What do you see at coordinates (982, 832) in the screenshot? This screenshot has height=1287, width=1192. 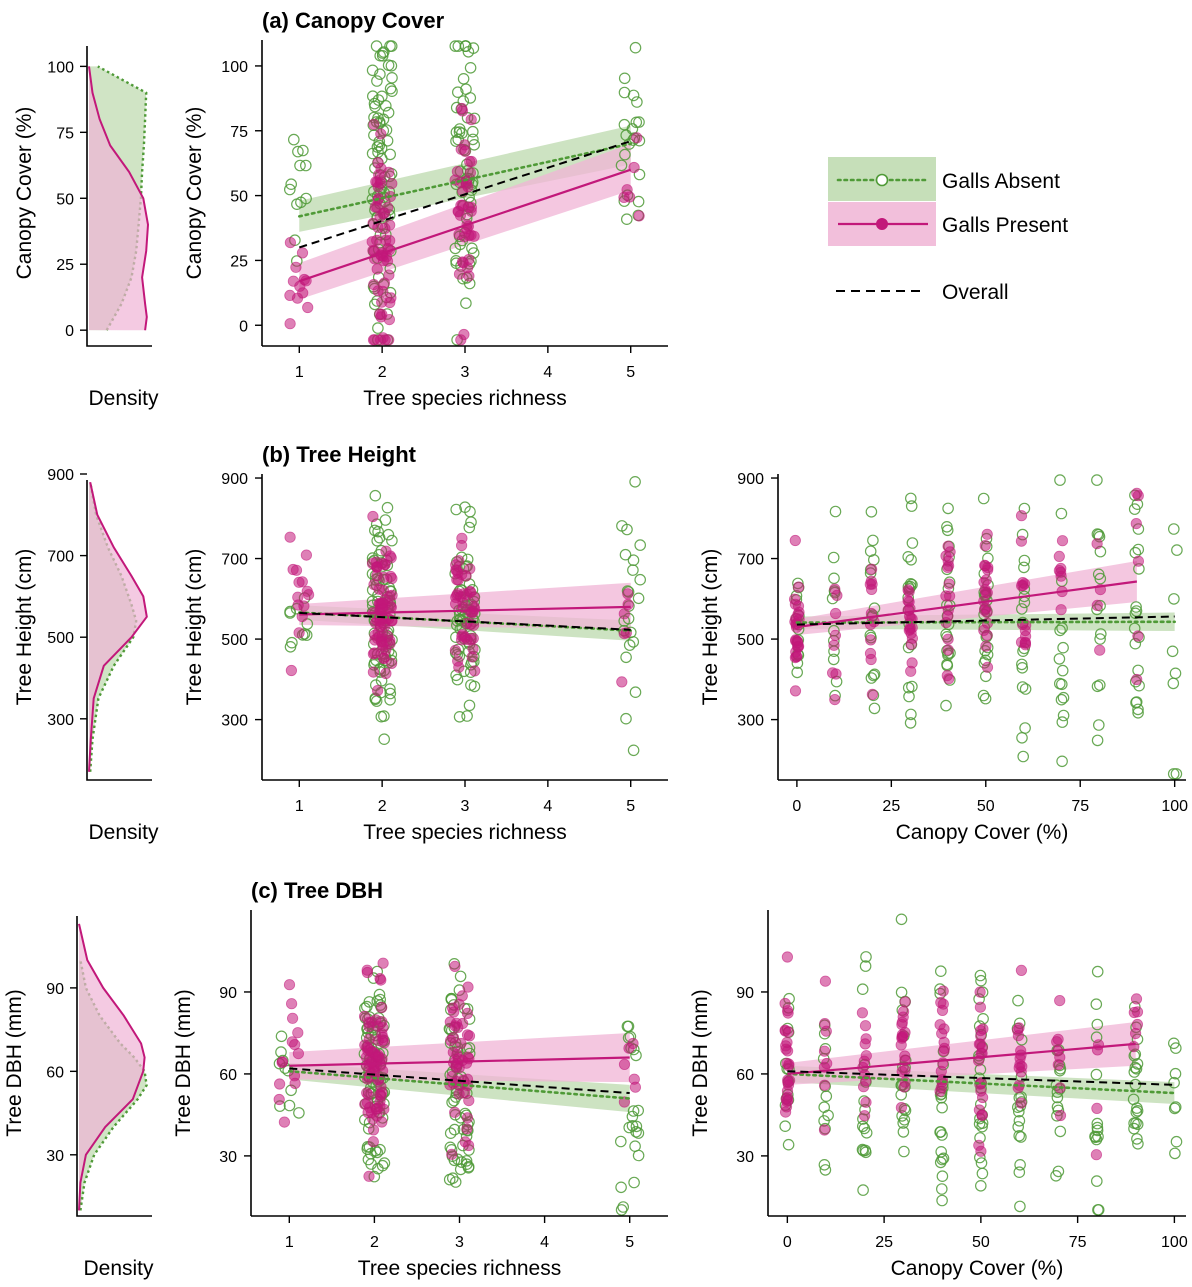 I see `x-axis-label: Canopy Cover (%)` at bounding box center [982, 832].